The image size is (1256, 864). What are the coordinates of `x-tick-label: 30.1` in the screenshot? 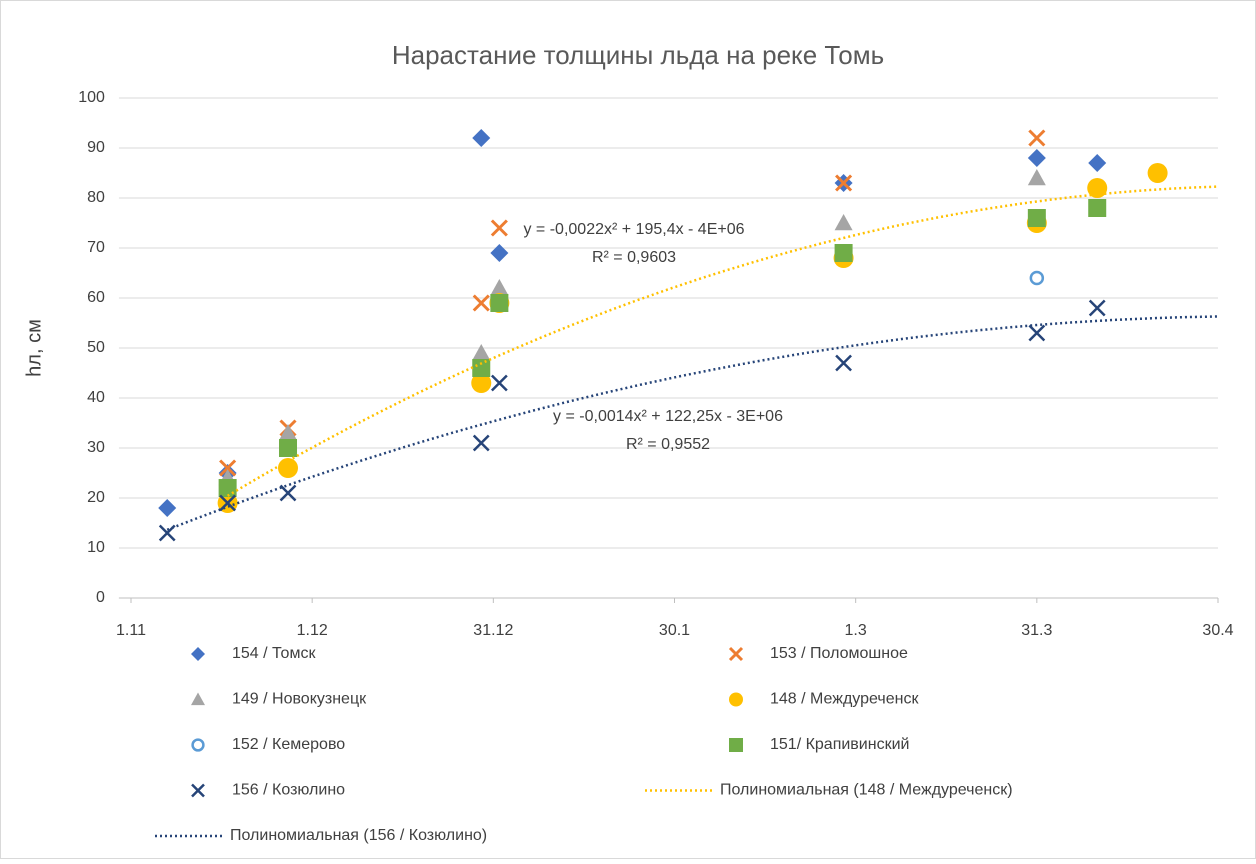 It's located at (674, 630).